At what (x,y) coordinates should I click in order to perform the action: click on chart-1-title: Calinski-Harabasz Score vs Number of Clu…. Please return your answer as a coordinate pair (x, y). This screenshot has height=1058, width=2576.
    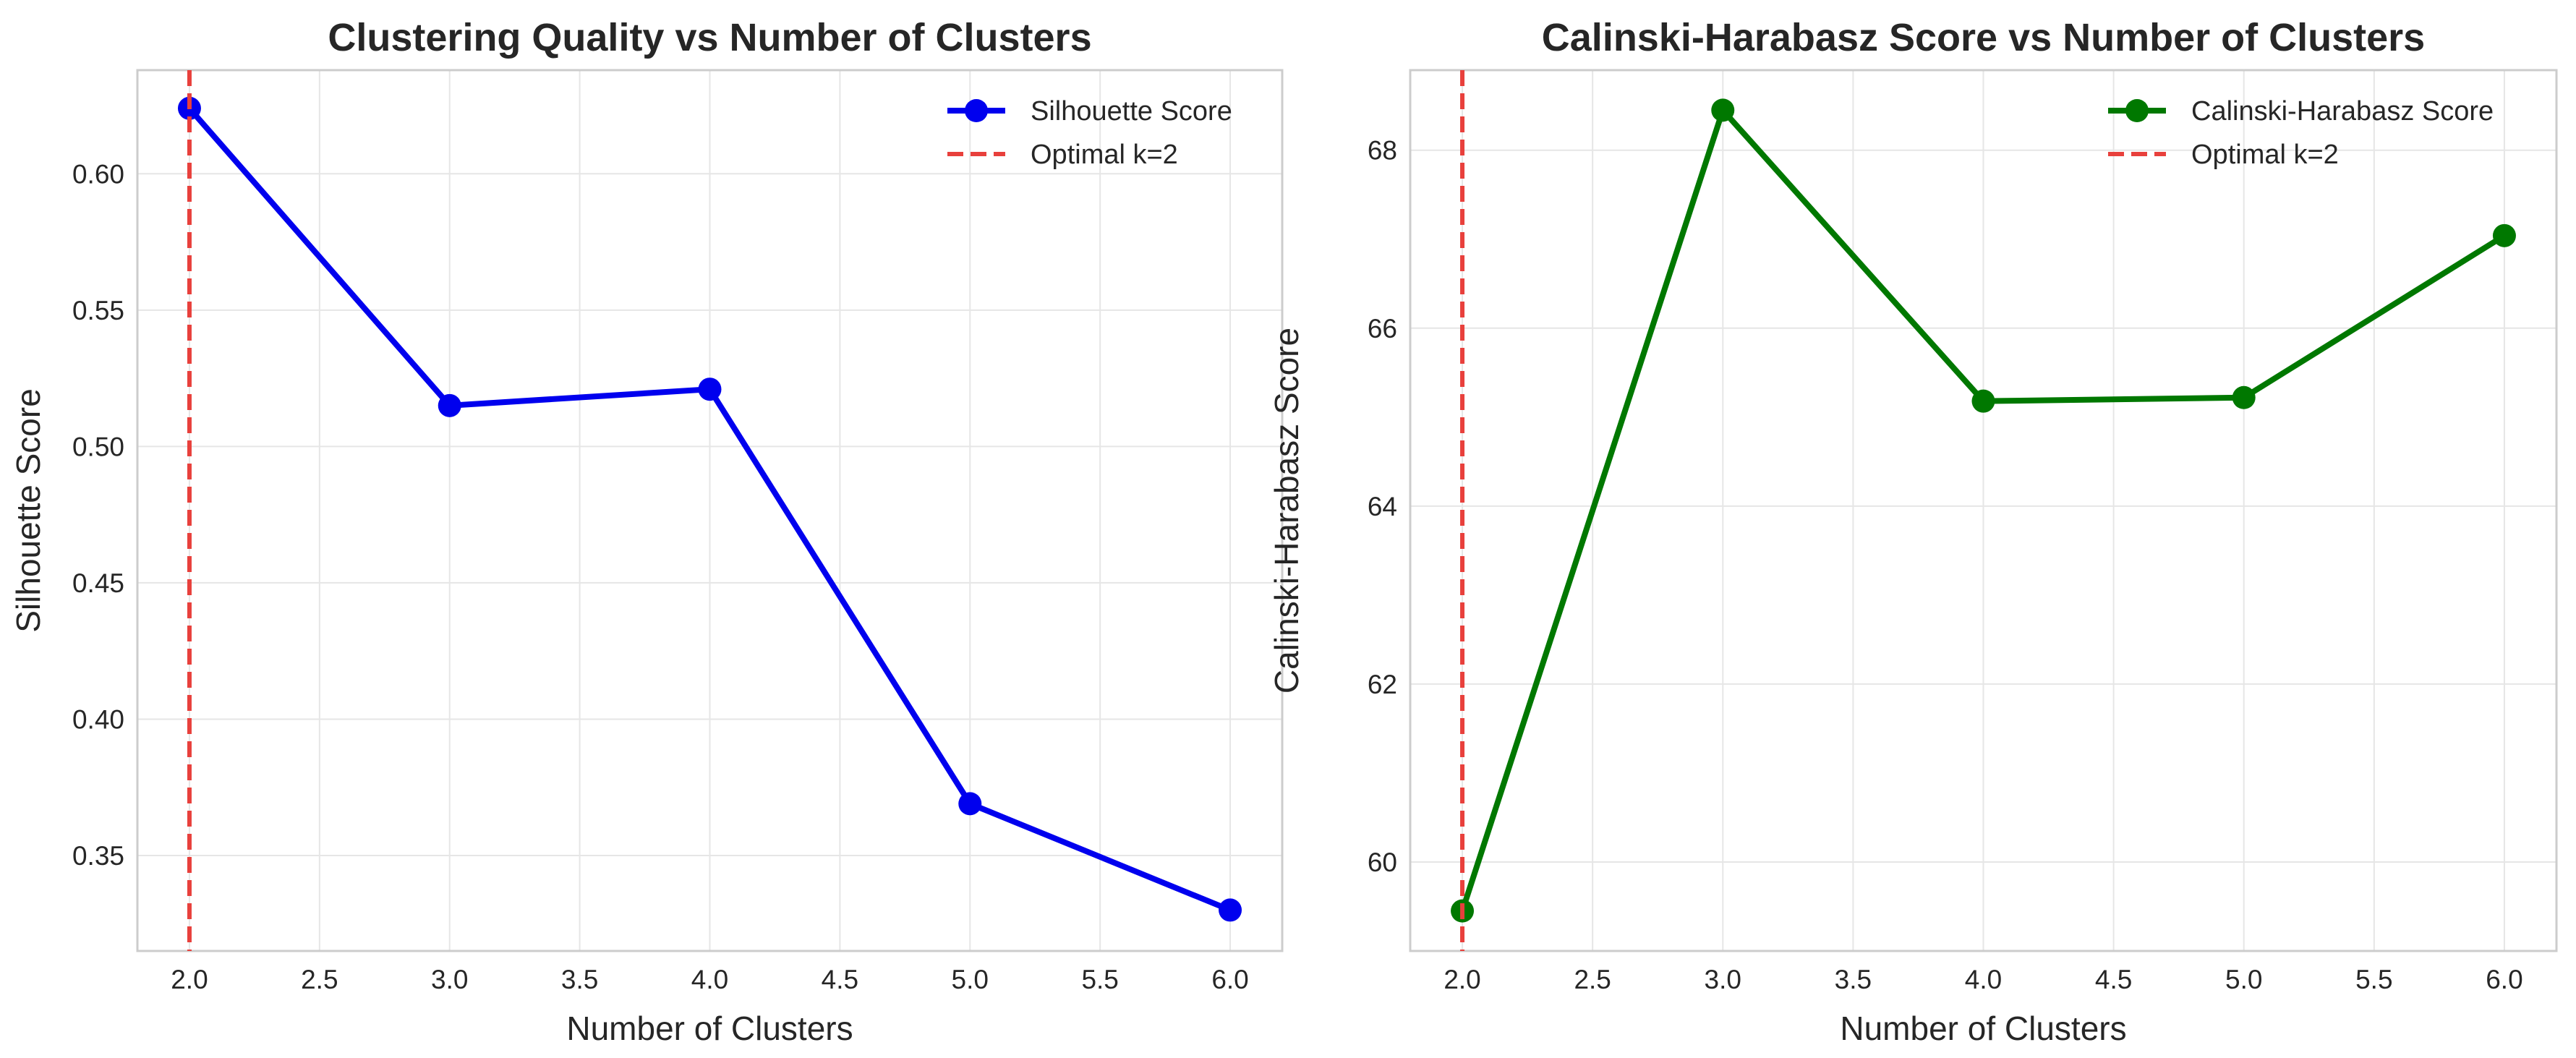
    Looking at the image, I should click on (1984, 37).